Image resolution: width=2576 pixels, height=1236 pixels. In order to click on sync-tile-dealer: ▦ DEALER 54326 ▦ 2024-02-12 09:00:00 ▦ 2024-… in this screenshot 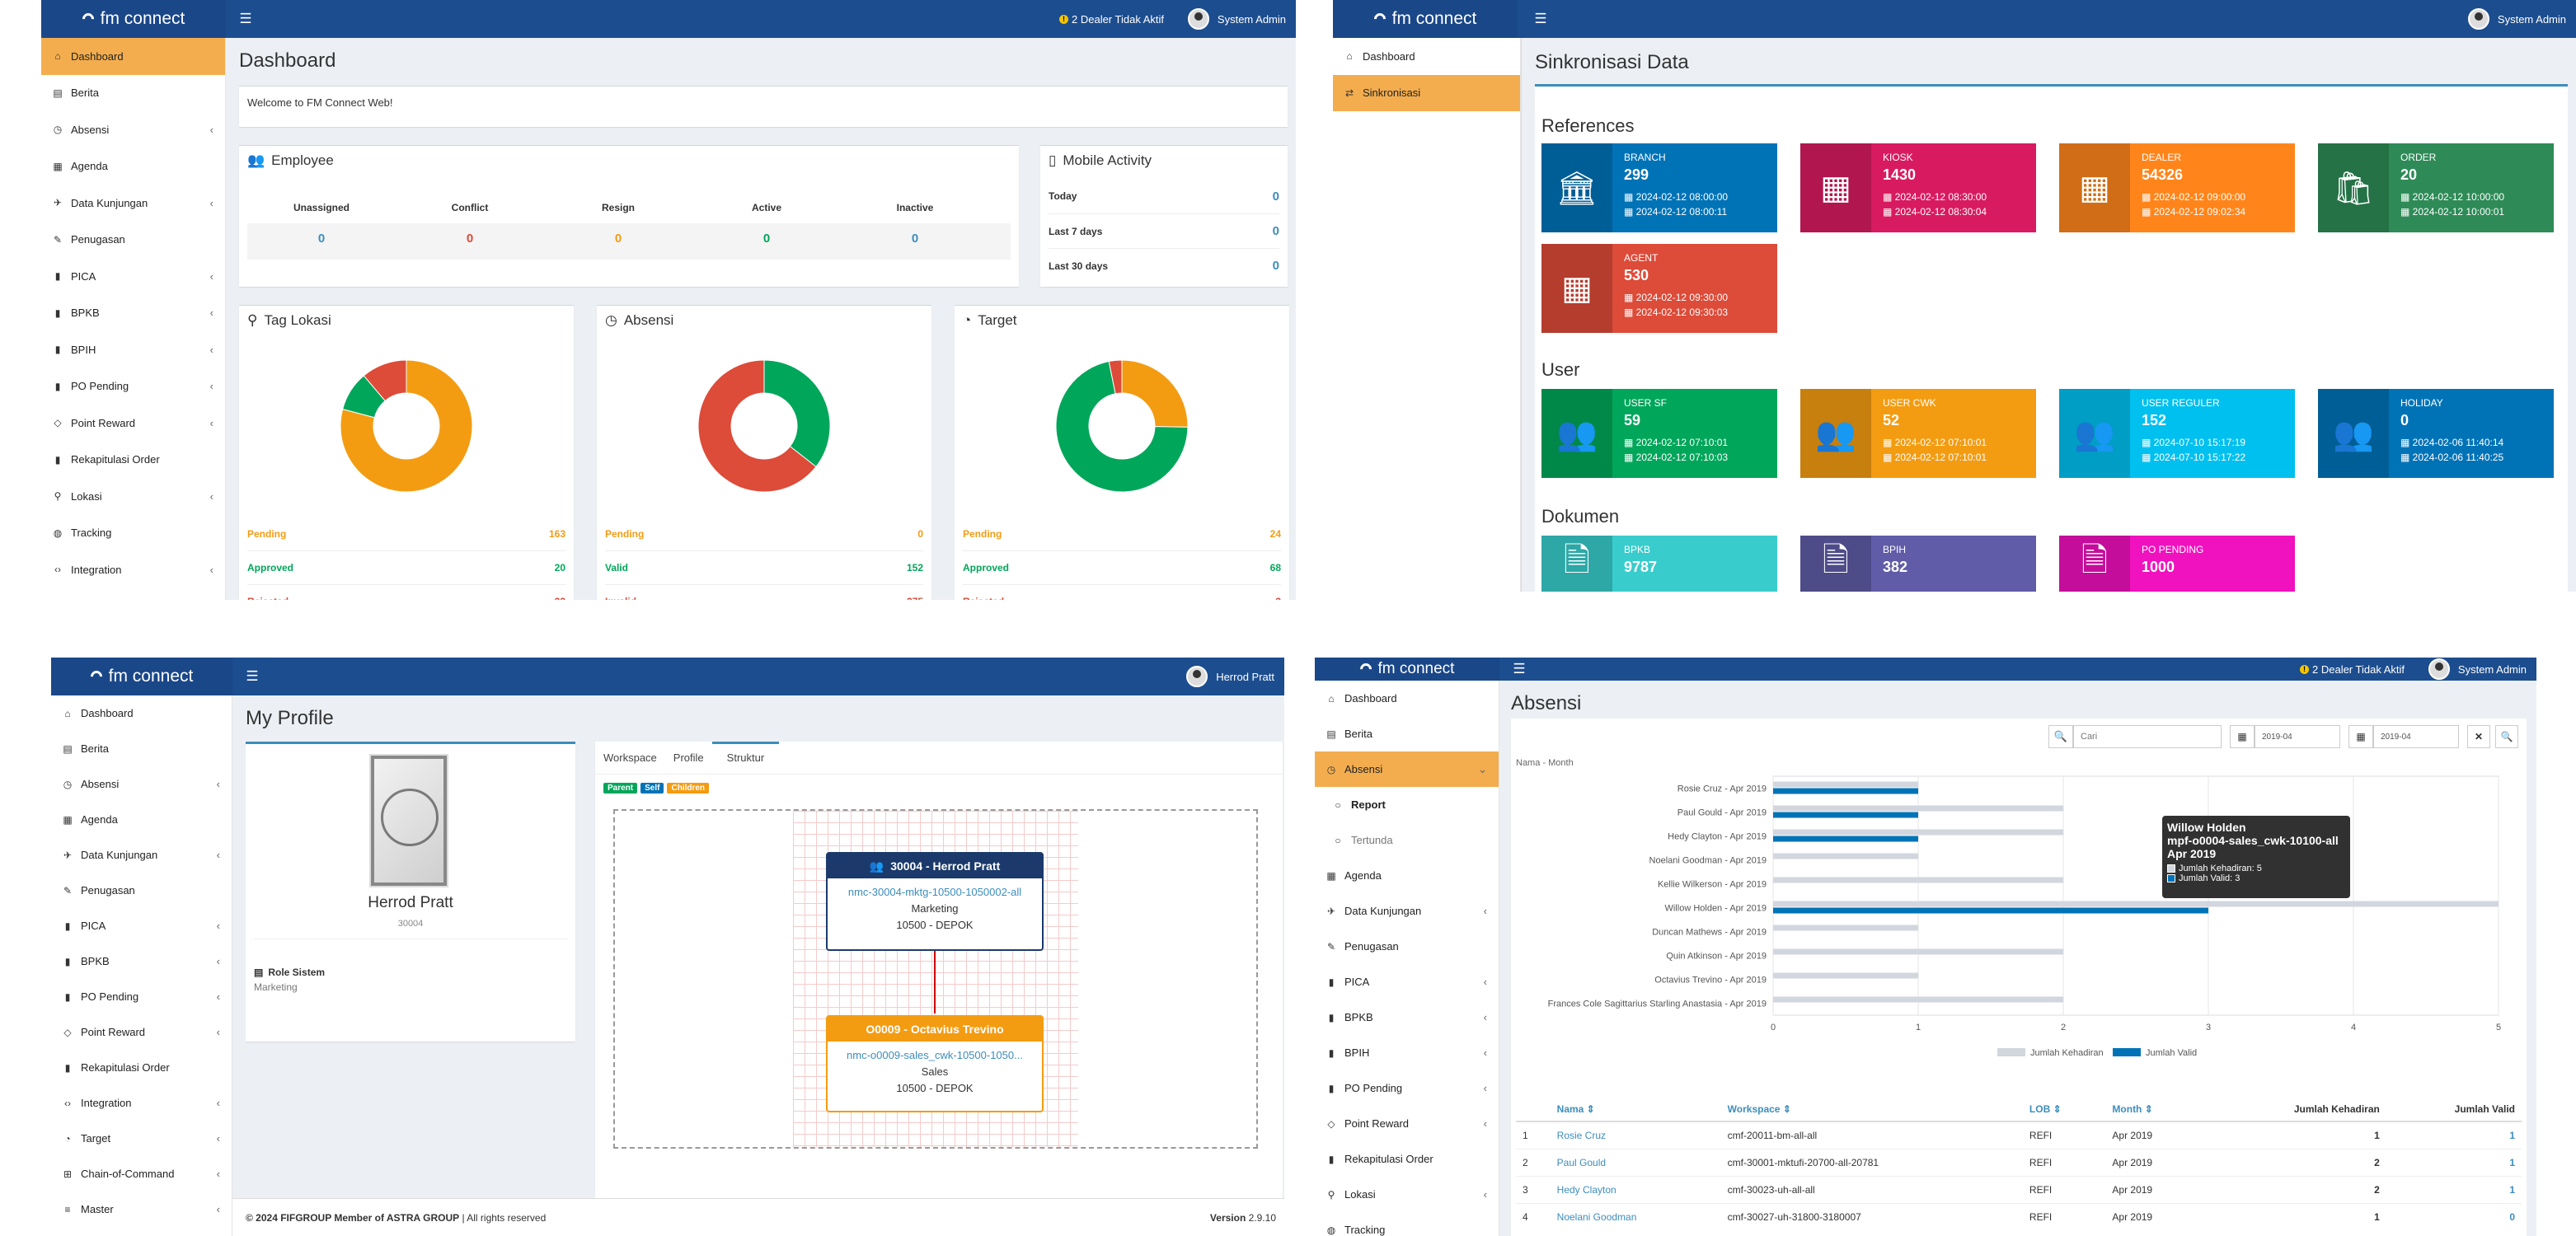, I will do `click(2177, 187)`.